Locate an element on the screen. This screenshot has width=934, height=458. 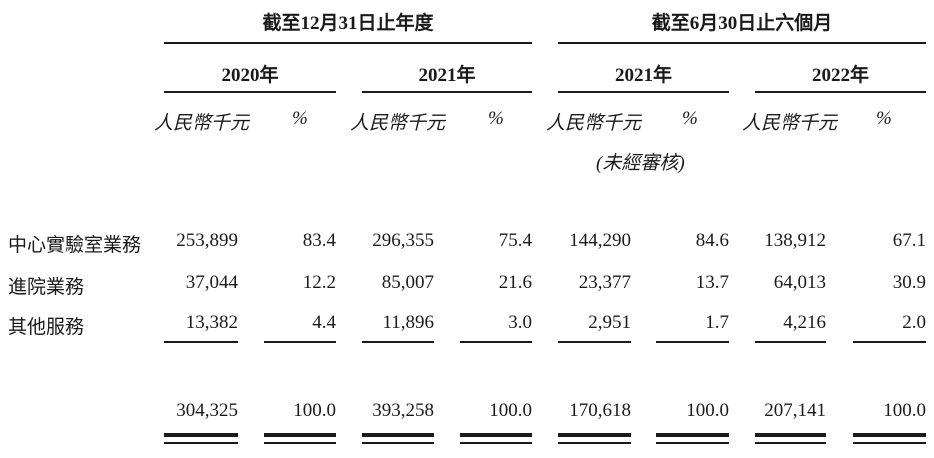
table-cell: 296,355 is located at coordinates (403, 240).